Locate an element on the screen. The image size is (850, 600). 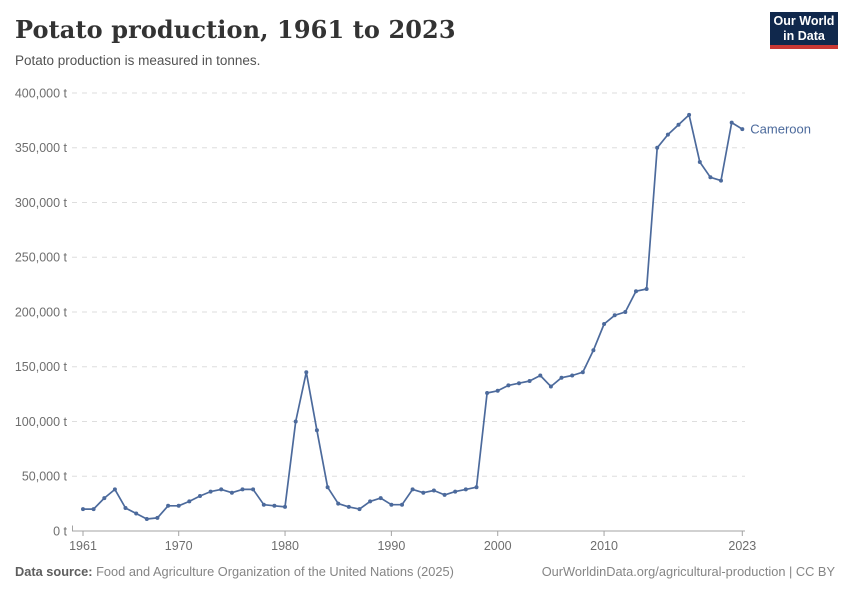
y-tick-label: 350,000 t is located at coordinates (41, 148).